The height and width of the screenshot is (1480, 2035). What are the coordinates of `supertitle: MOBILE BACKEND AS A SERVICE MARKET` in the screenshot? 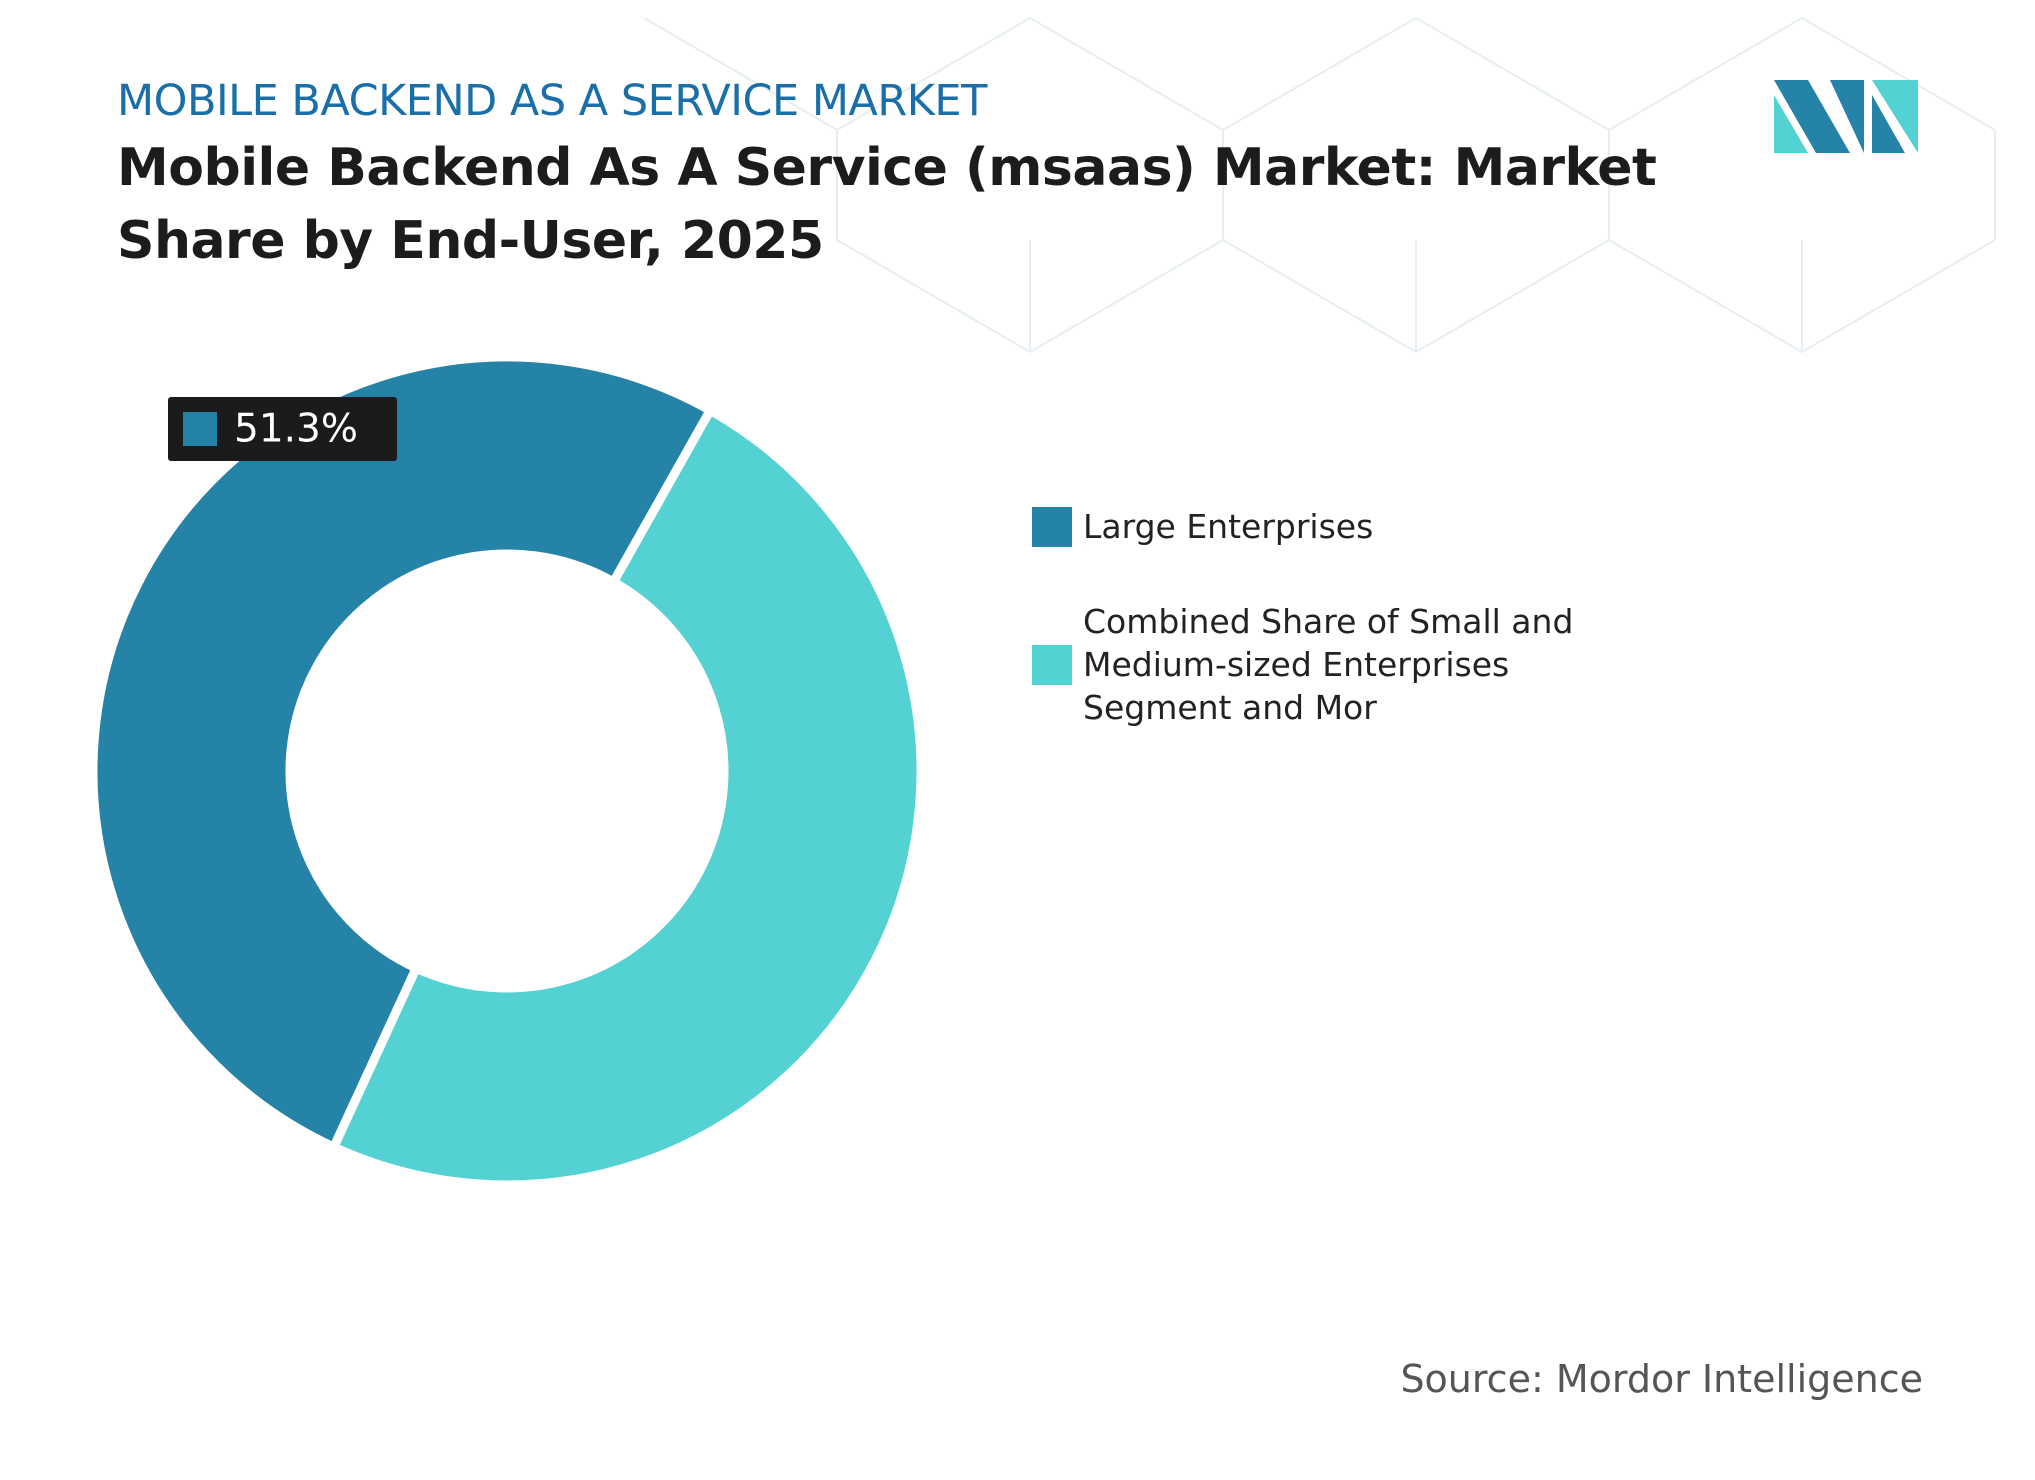 It's located at (552, 101).